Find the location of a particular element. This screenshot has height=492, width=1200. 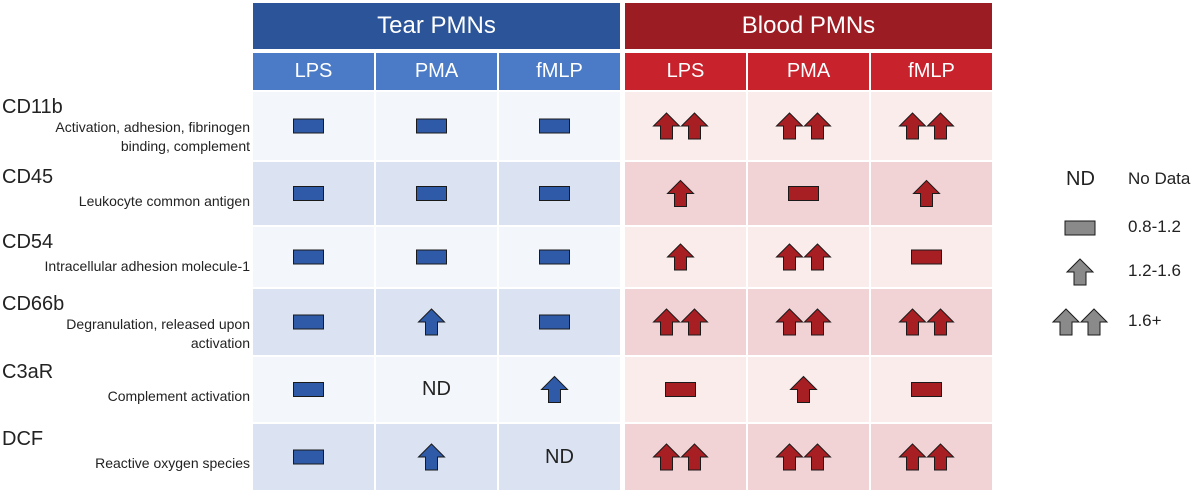

marker-name: C3aR is located at coordinates (28, 372).